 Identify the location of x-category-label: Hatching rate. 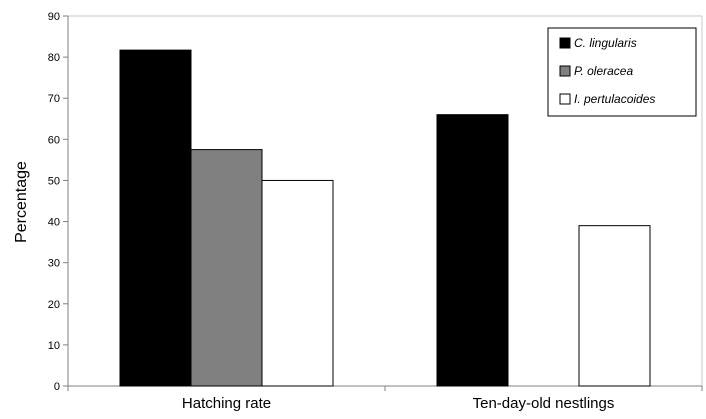
(226, 403).